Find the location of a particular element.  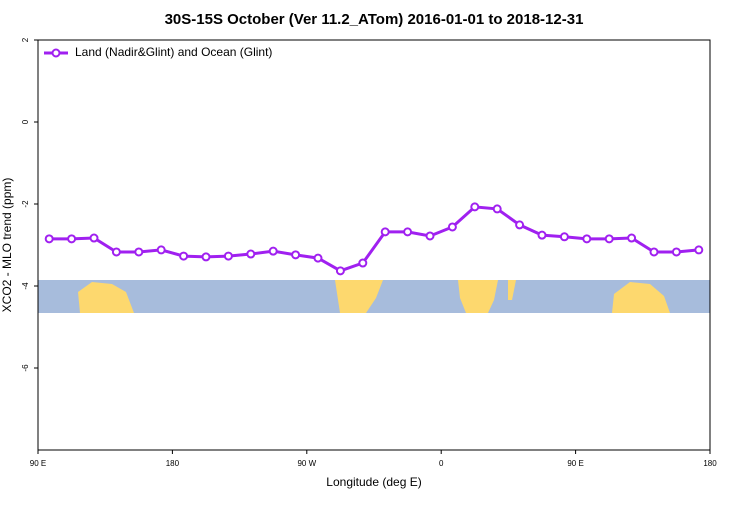

y-axis-label: XCO2 - MLO trend (ppm) is located at coordinates (7, 245).